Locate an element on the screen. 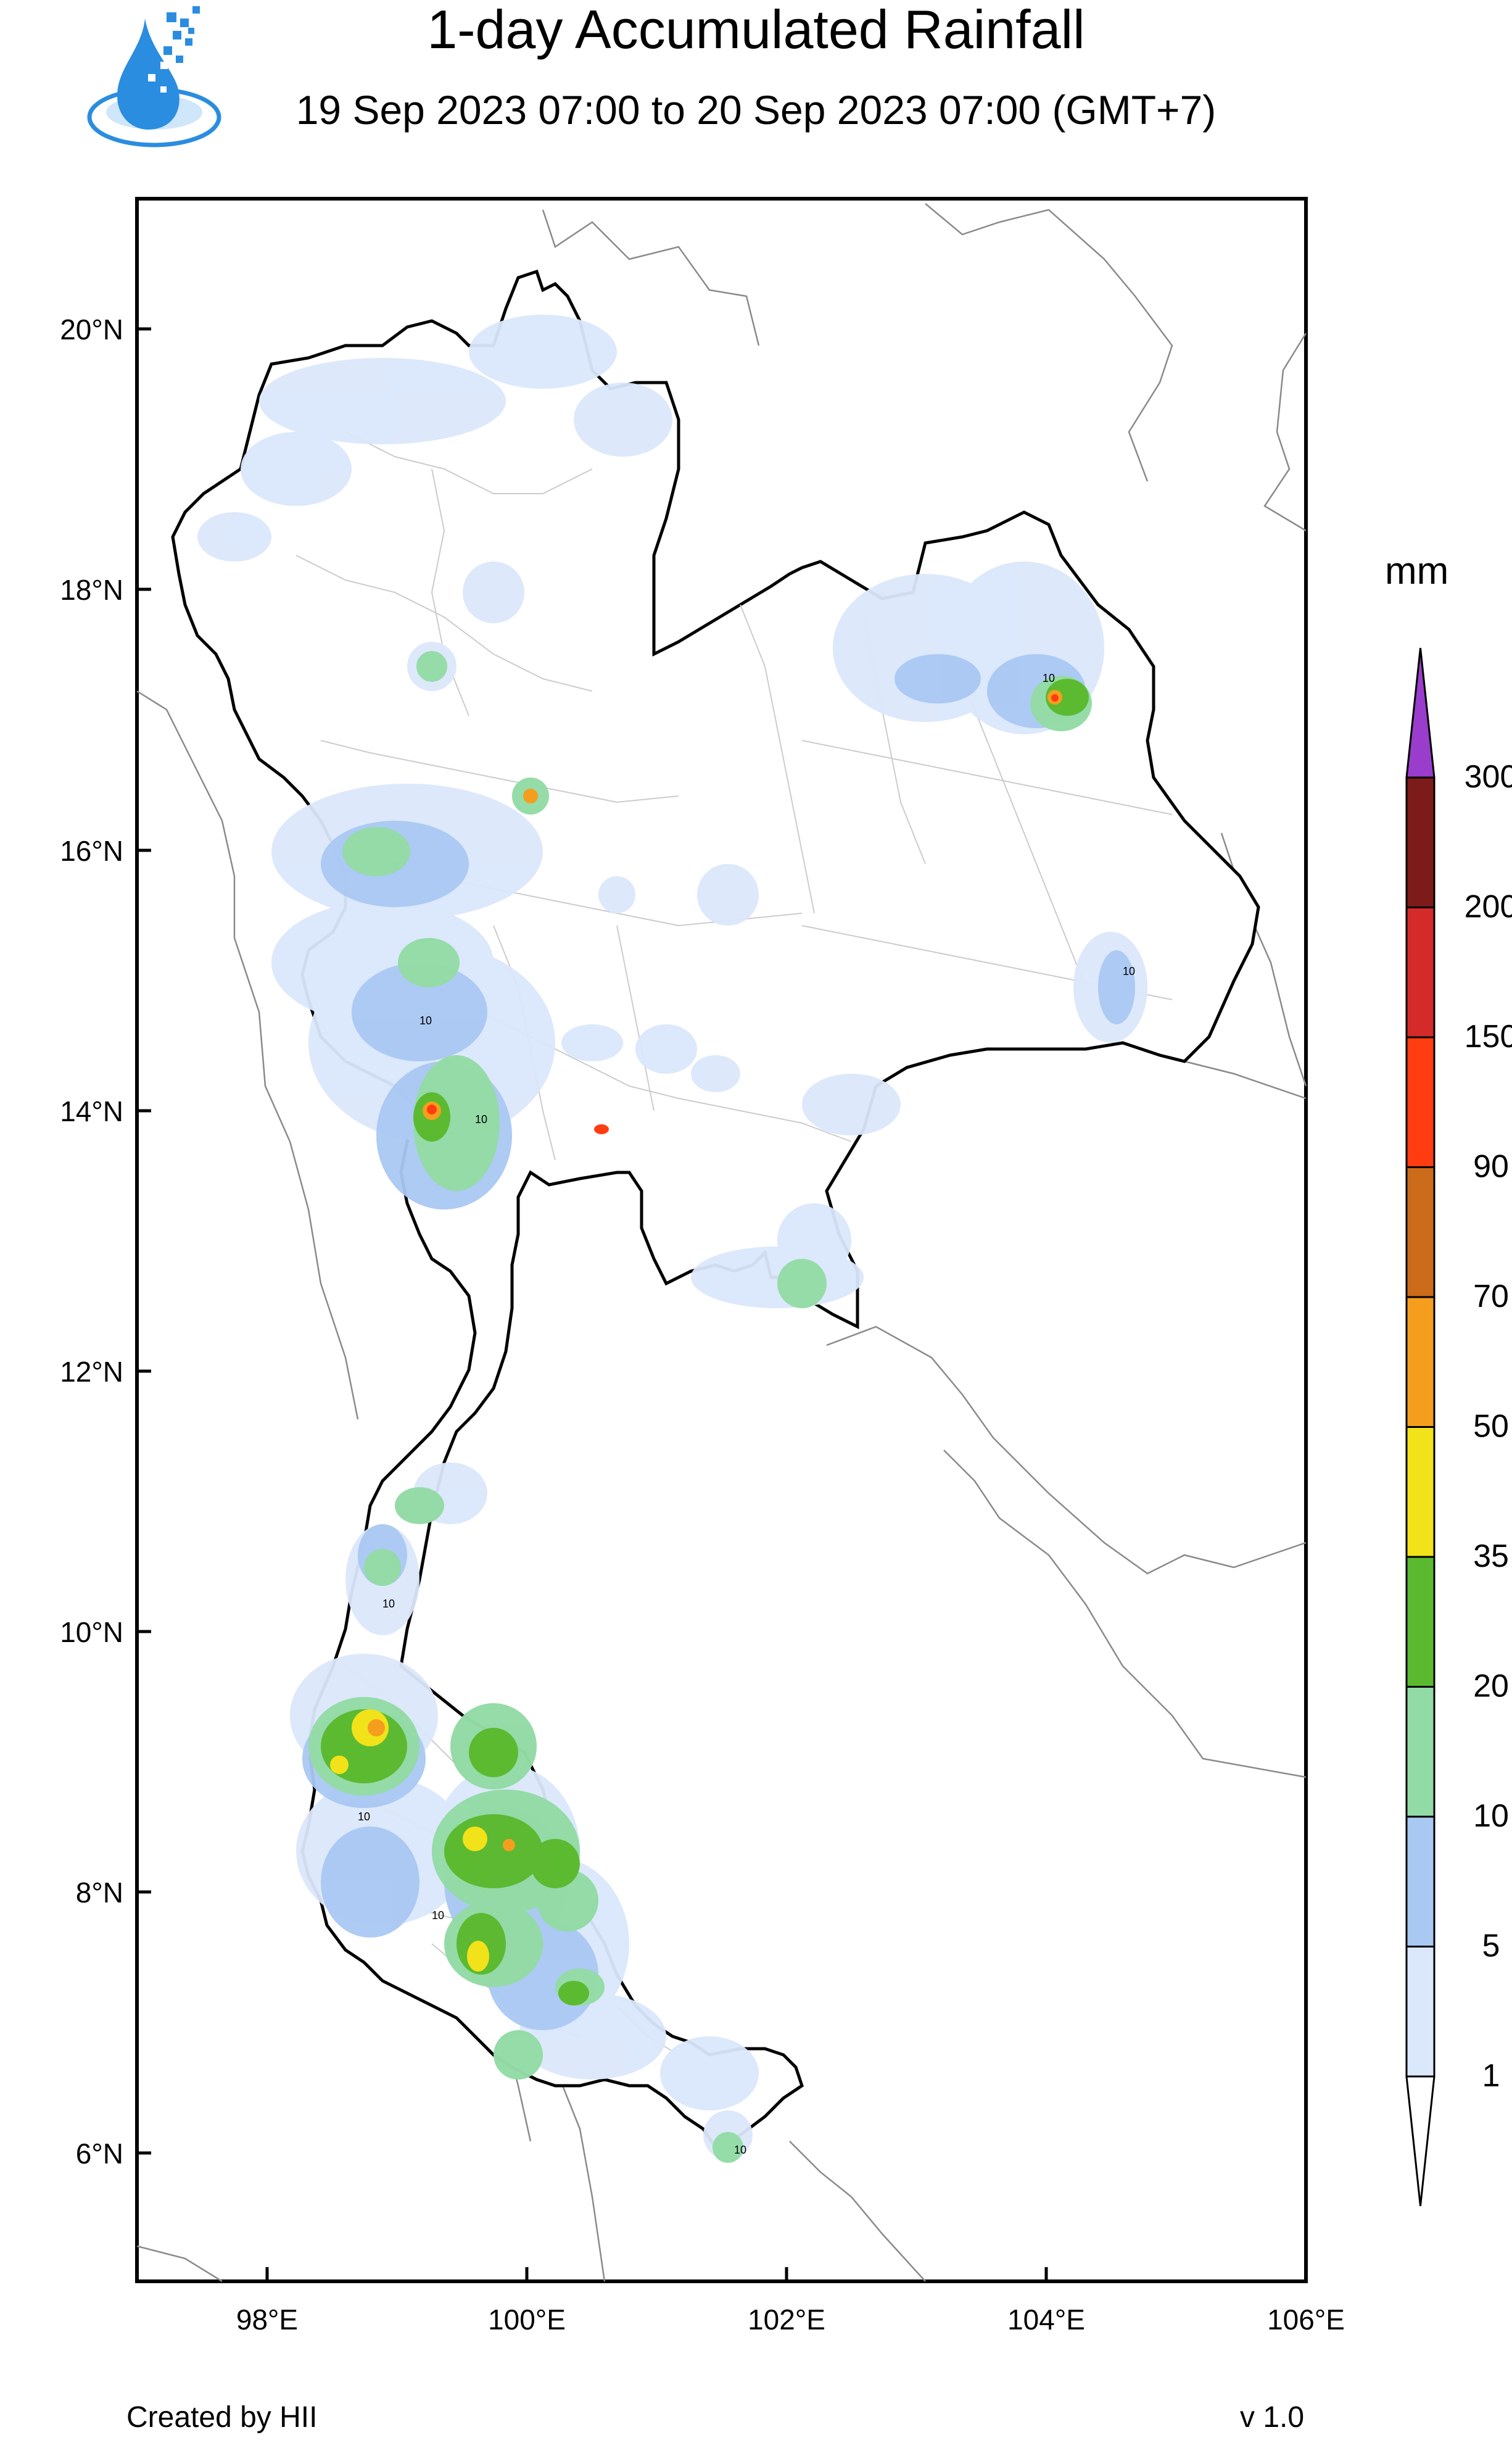 The width and height of the screenshot is (1512, 2443). lat-label: 16°N is located at coordinates (91, 851).